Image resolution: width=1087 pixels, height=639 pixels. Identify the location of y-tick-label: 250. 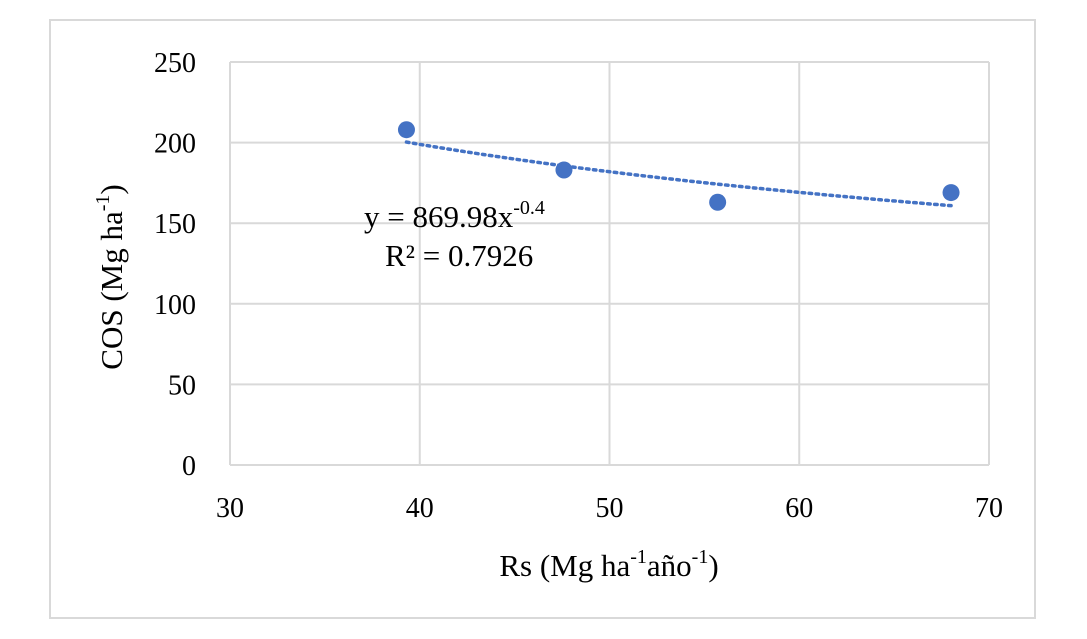
(175, 63).